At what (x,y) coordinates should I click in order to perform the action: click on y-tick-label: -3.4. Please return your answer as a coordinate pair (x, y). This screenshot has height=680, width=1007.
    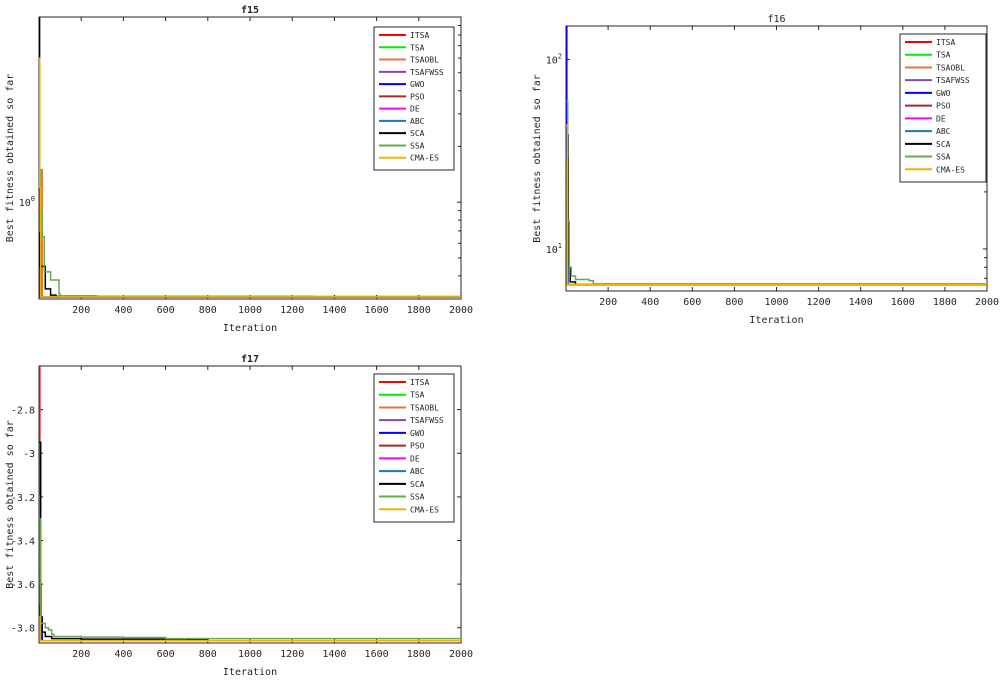
    Looking at the image, I should click on (23, 541).